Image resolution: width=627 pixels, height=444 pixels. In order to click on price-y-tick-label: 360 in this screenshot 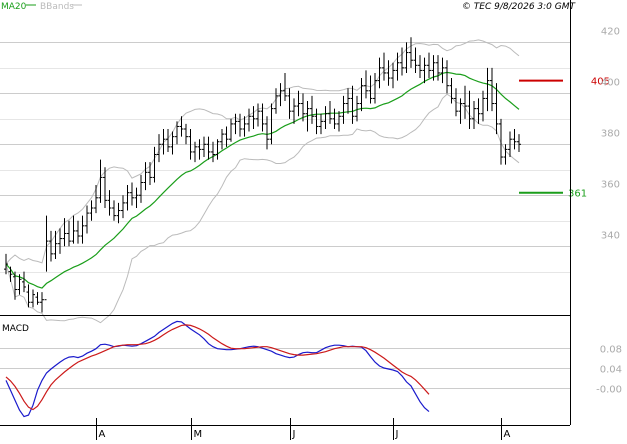, I will do `click(610, 185)`.